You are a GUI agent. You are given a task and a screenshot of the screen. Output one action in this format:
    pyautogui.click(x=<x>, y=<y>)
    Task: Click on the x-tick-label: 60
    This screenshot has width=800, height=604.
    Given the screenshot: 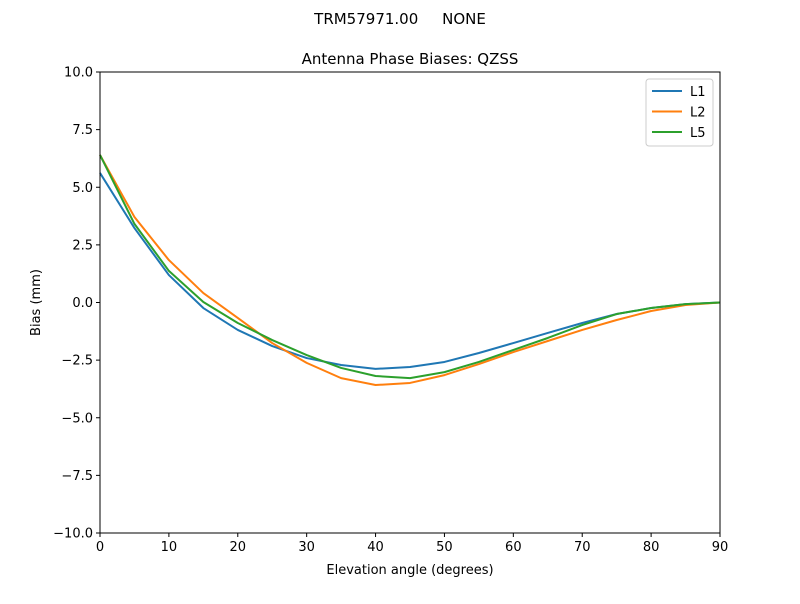 What is the action you would take?
    pyautogui.click(x=513, y=547)
    